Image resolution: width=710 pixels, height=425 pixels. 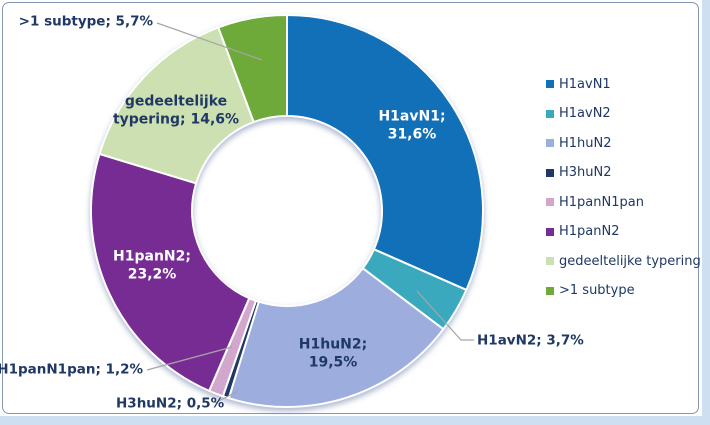 I want to click on legend-label: H1huN2, so click(x=585, y=143).